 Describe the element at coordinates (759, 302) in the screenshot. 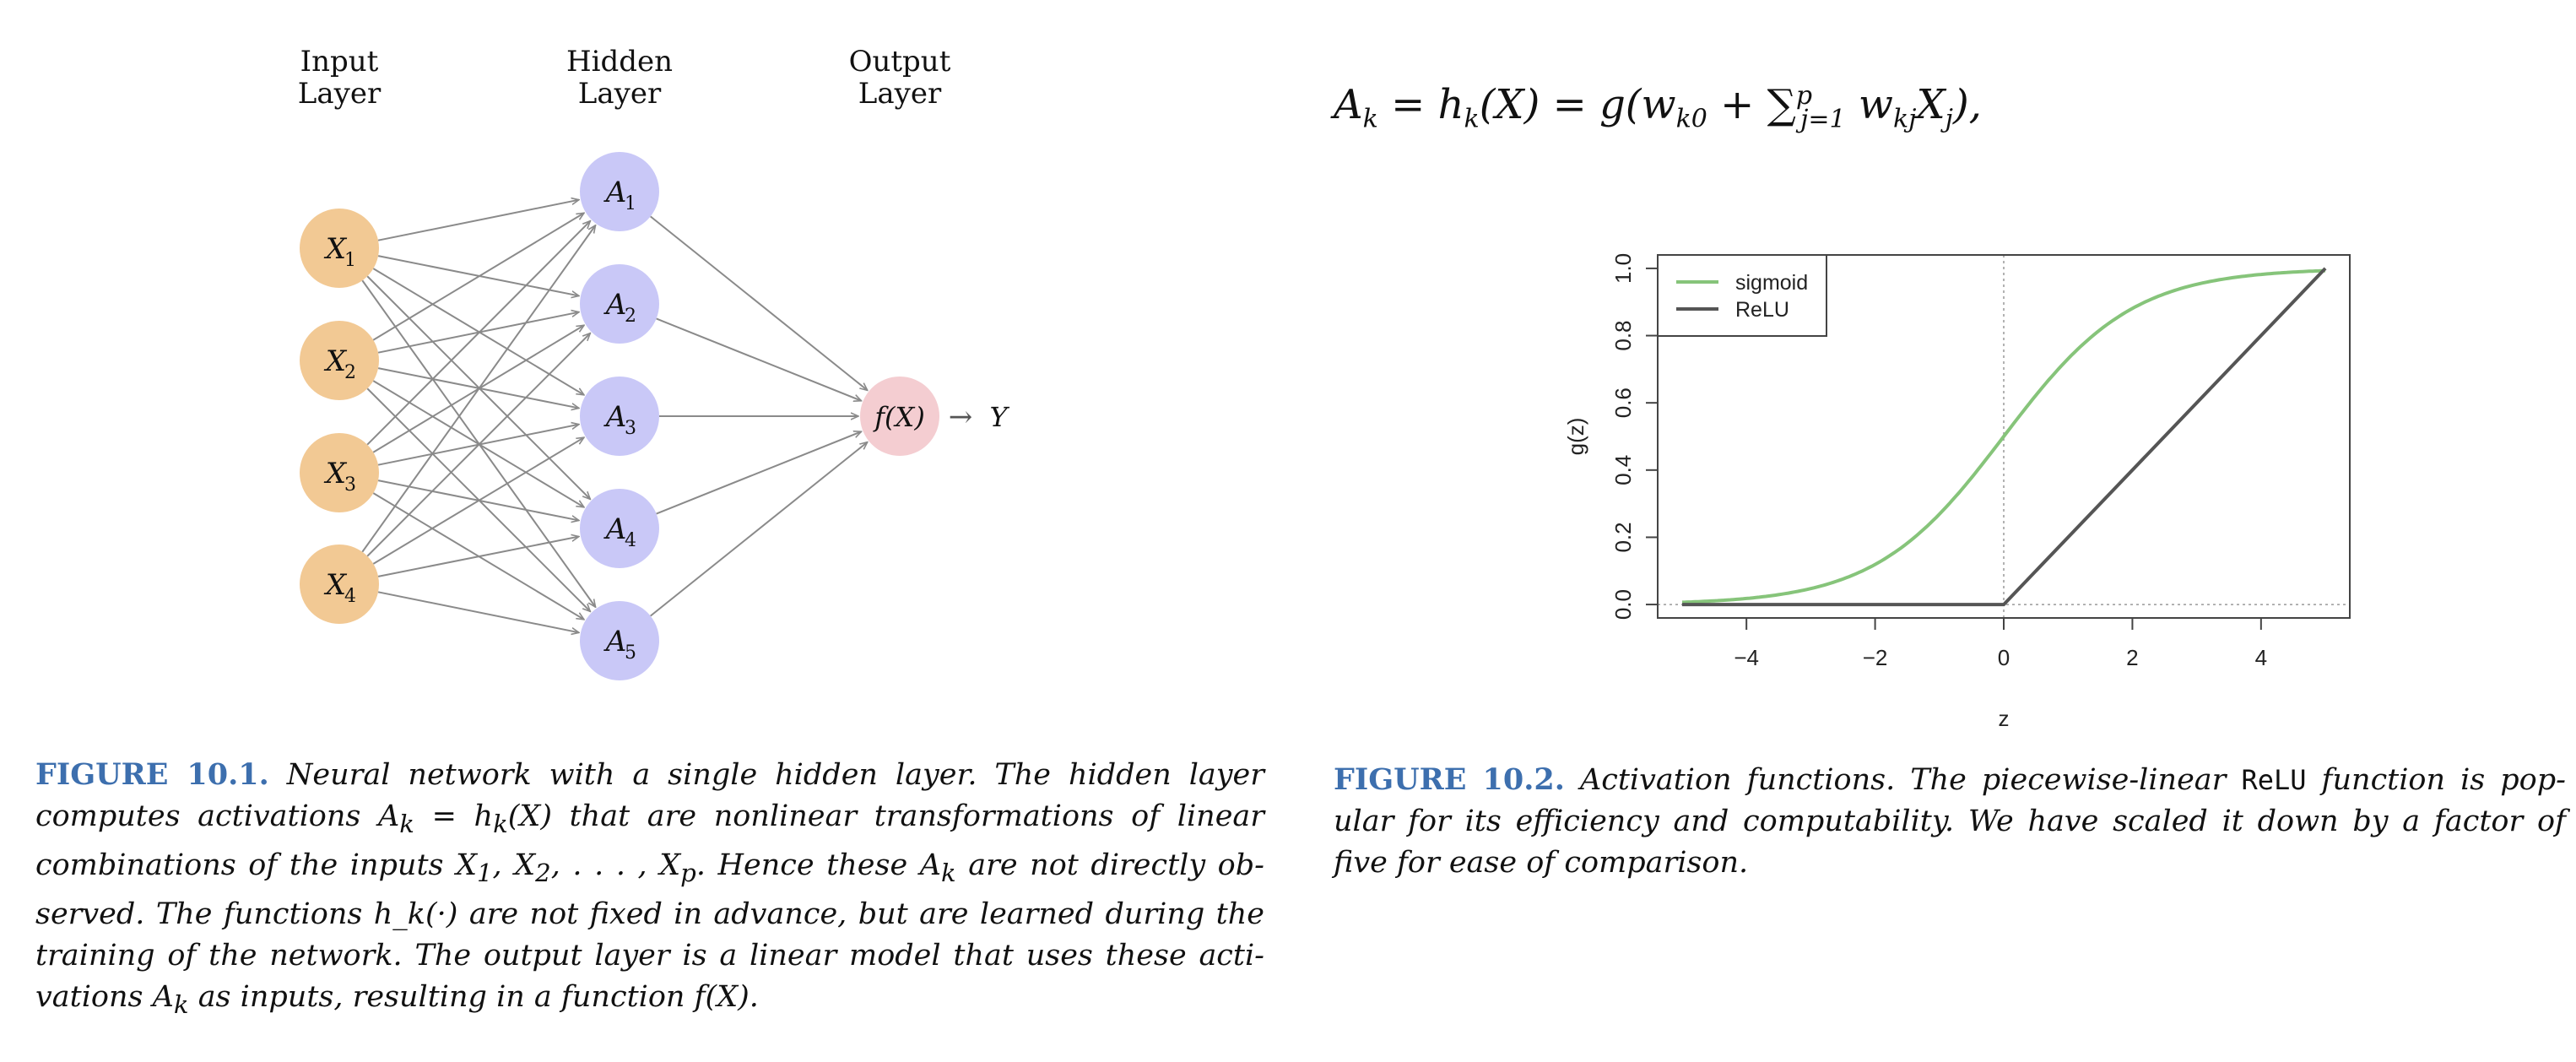

I see `edge-a1-f` at that location.